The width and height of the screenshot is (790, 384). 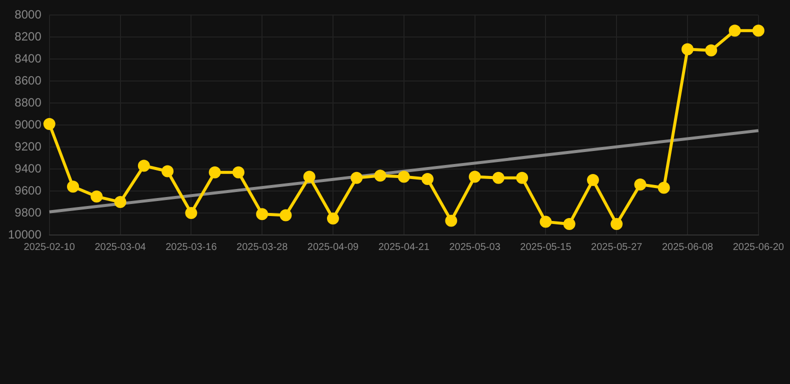 I want to click on x-tick-label: 2025-03-04, so click(x=120, y=247).